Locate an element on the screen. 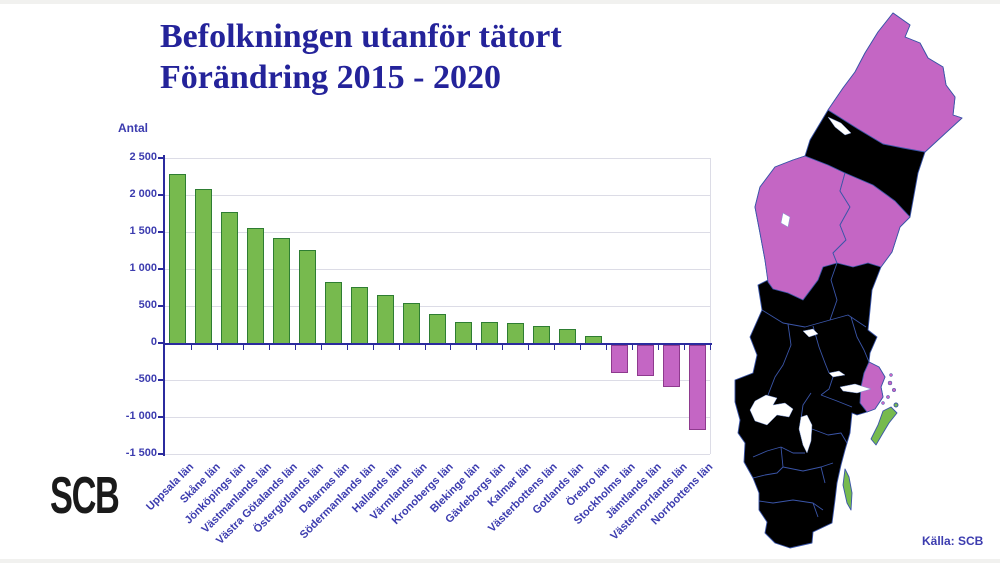  bar-Kalmar län is located at coordinates (515, 333).